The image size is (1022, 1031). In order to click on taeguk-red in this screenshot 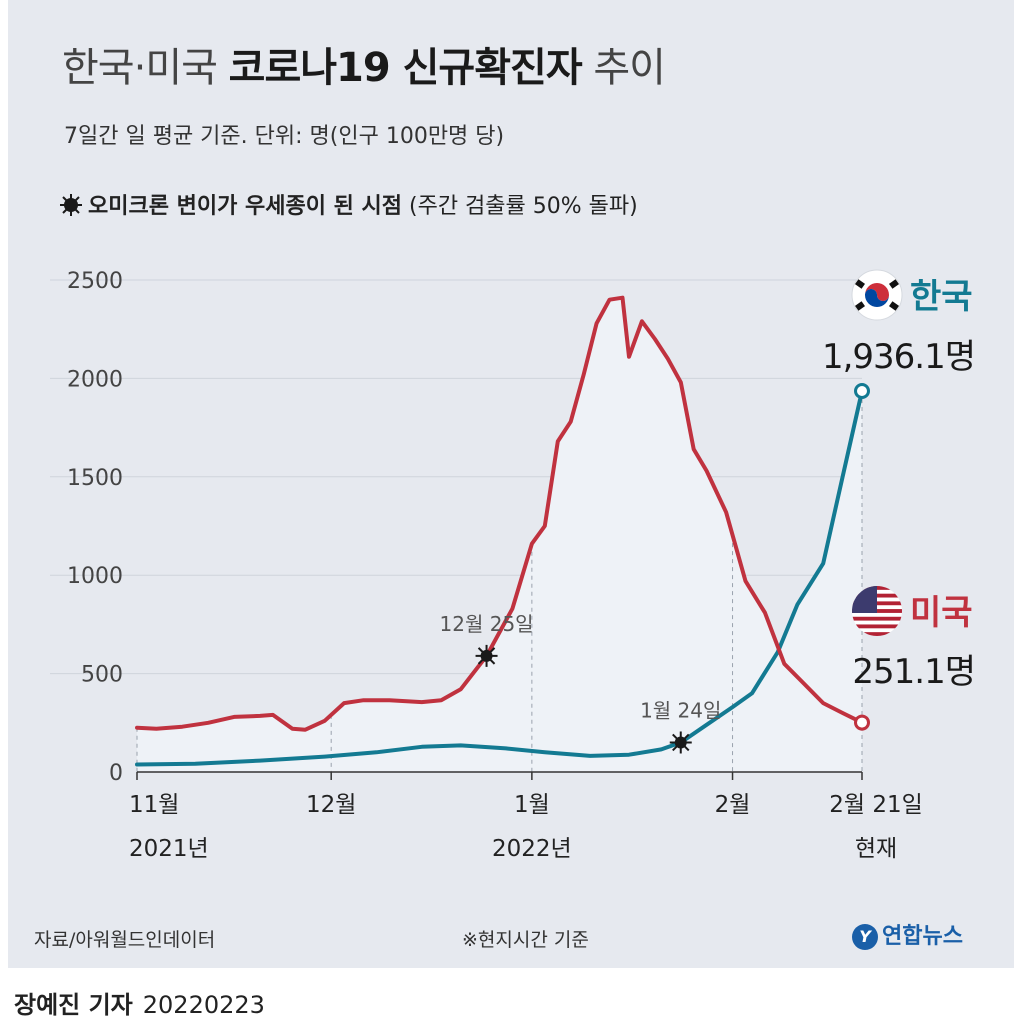, I will do `click(877, 292)`.